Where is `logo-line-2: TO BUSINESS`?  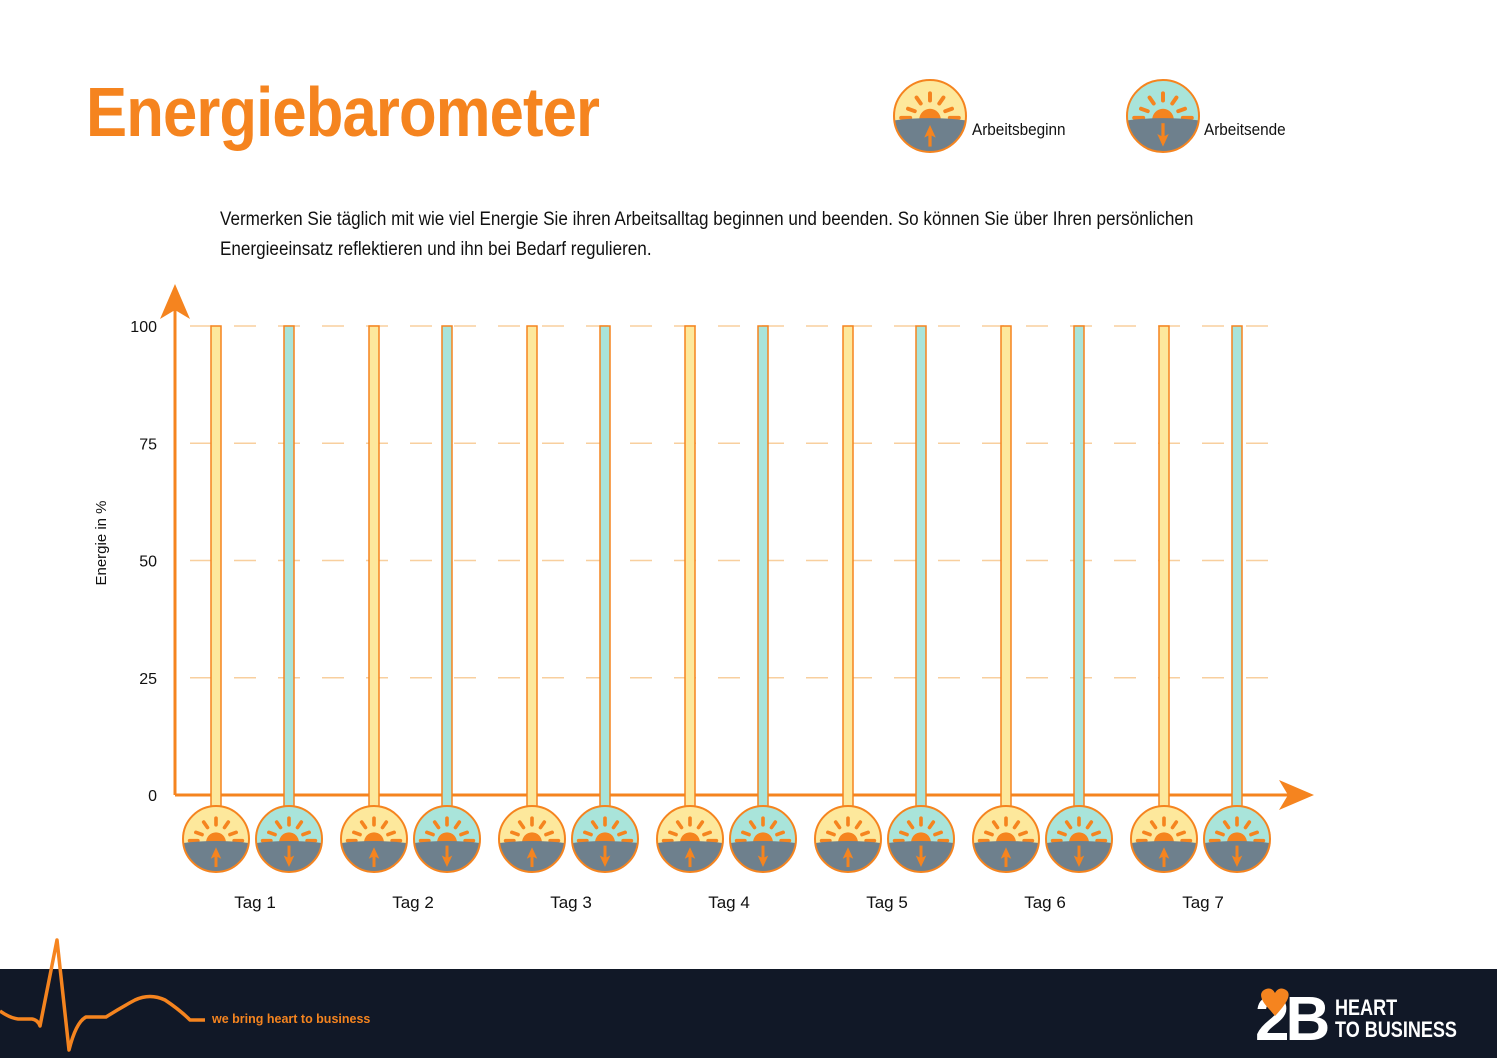
logo-line-2: TO BUSINESS is located at coordinates (1396, 1029).